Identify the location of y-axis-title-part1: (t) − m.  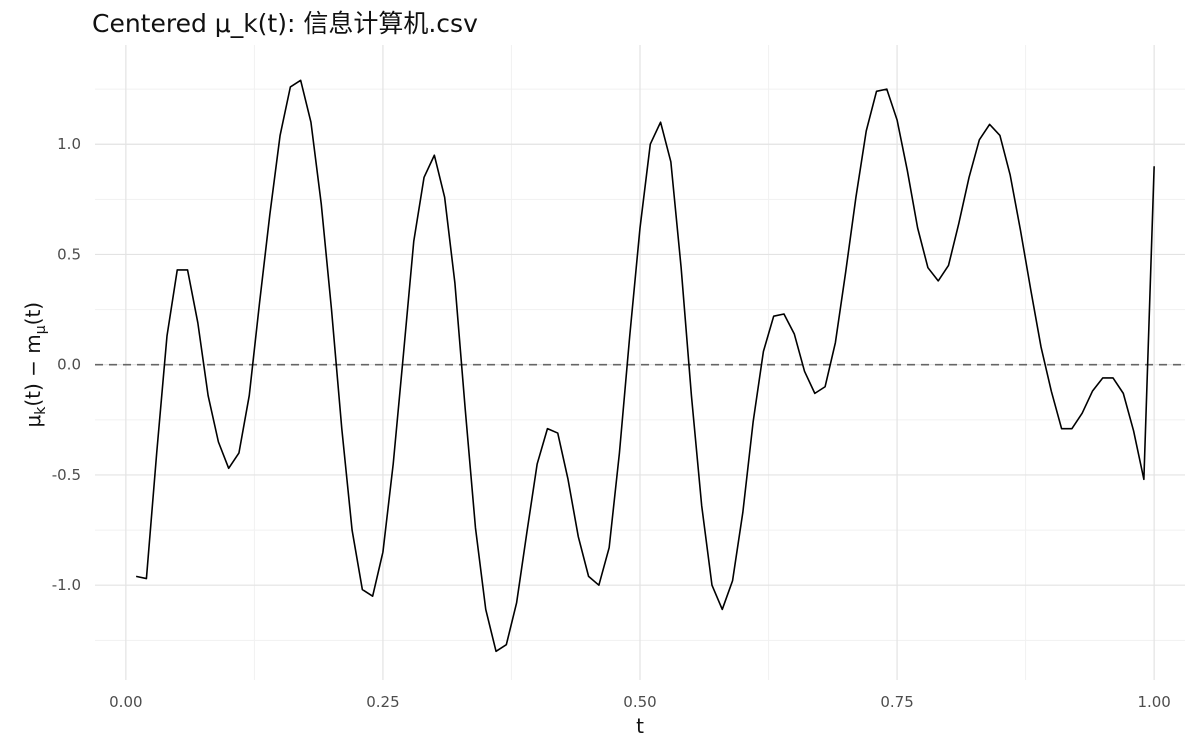
(33, 370).